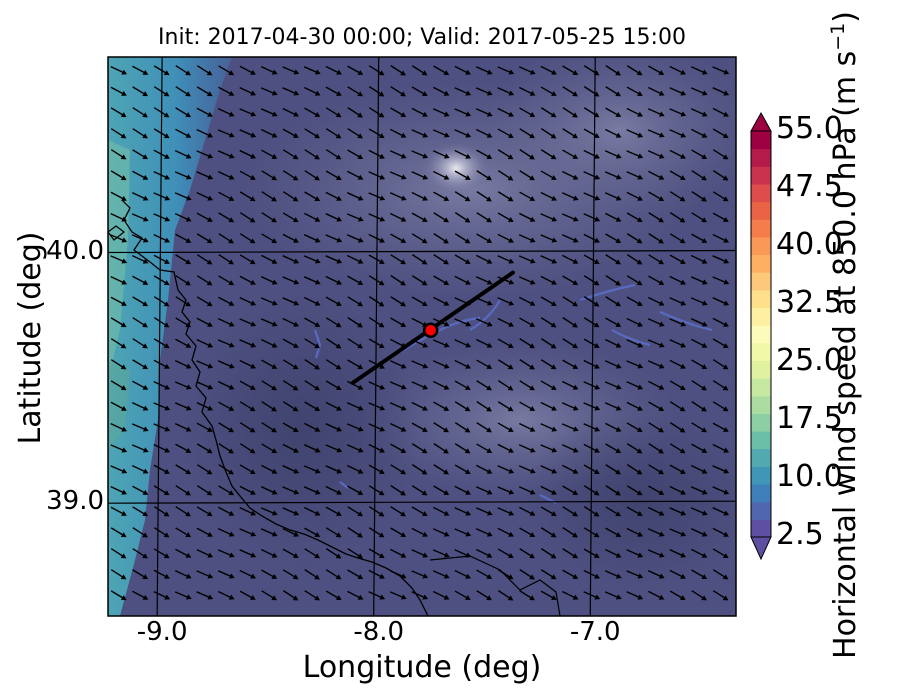 The height and width of the screenshot is (700, 900). What do you see at coordinates (761, 140) in the screenshot?
I see `colorbar-bin` at bounding box center [761, 140].